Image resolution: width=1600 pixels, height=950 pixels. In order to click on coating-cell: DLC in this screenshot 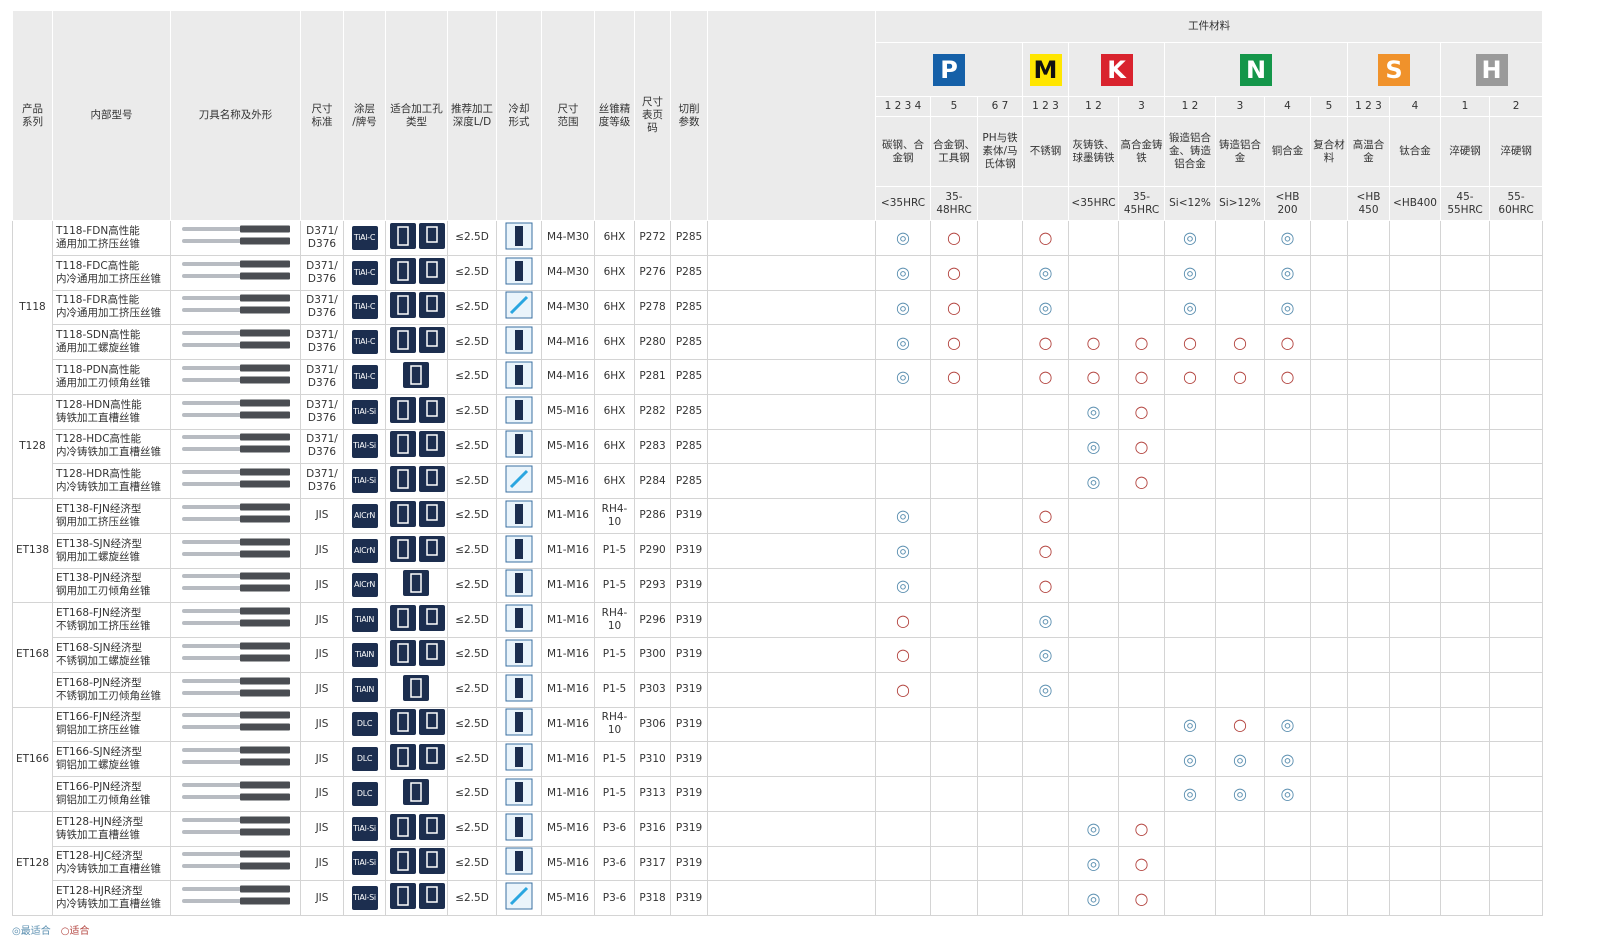, I will do `click(364, 724)`.